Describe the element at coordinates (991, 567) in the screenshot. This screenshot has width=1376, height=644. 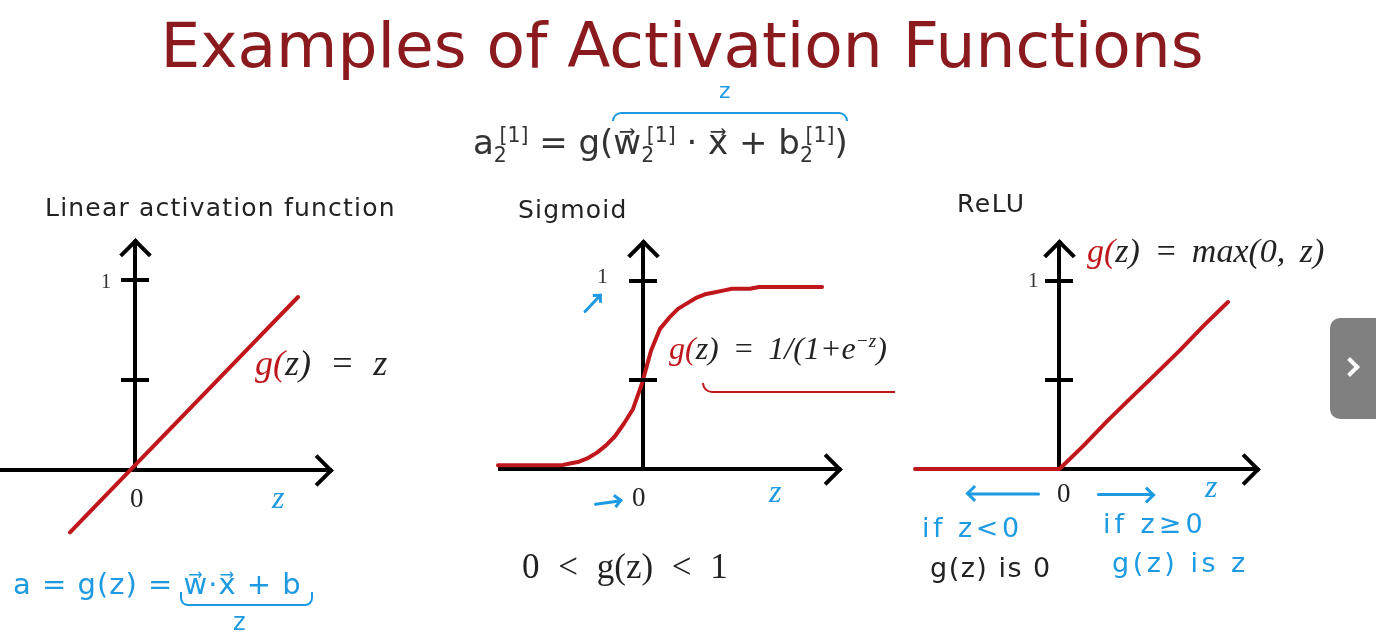
I see `text: g(z) is 0` at that location.